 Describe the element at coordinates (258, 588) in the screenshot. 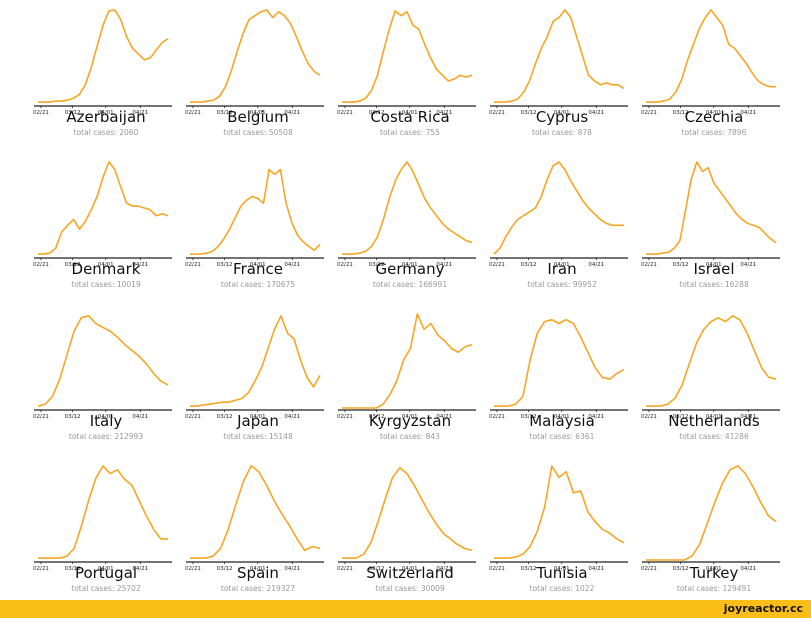

I see `total-cases-label: total cases: 219327` at that location.